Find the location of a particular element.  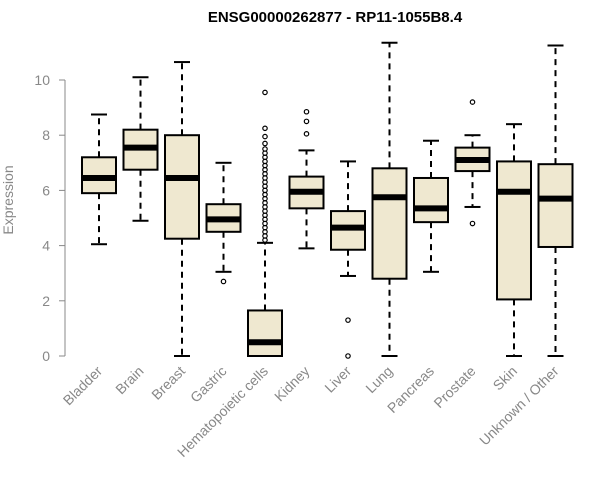

y-axis: 0 2 4 6 8 10 is located at coordinates (50, 218).